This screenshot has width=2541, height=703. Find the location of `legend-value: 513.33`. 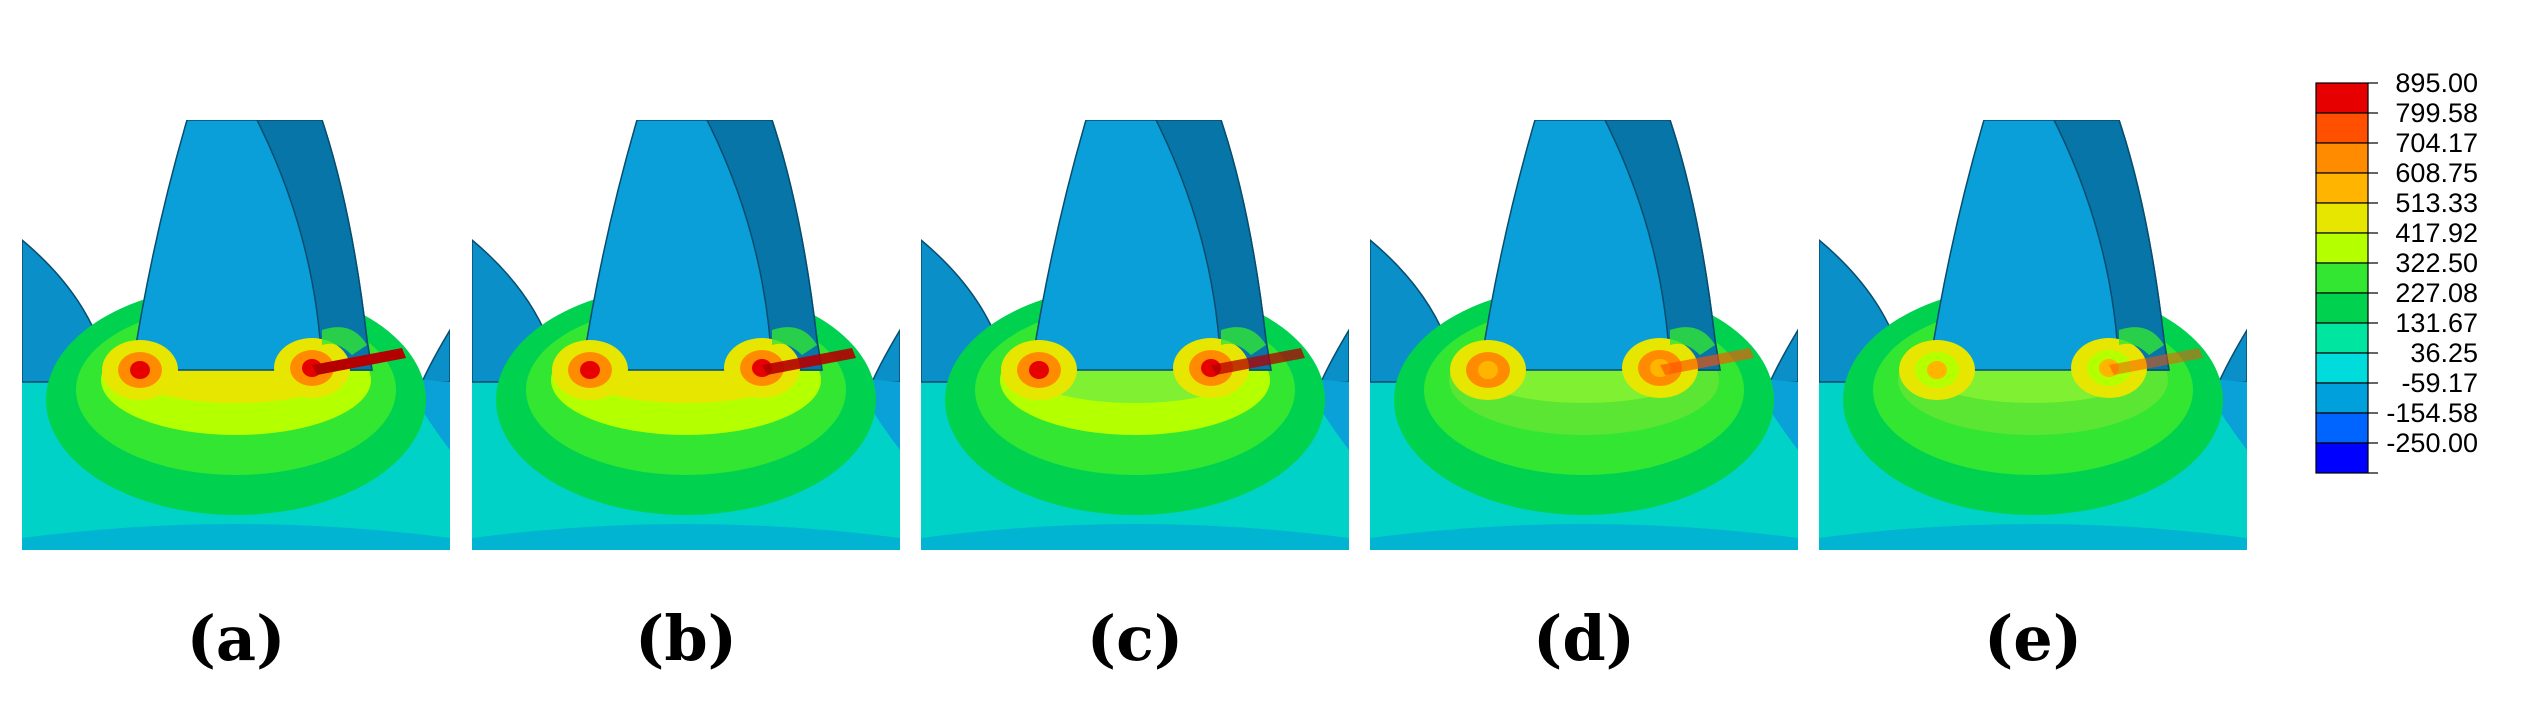

legend-value: 513.33 is located at coordinates (2436, 203).